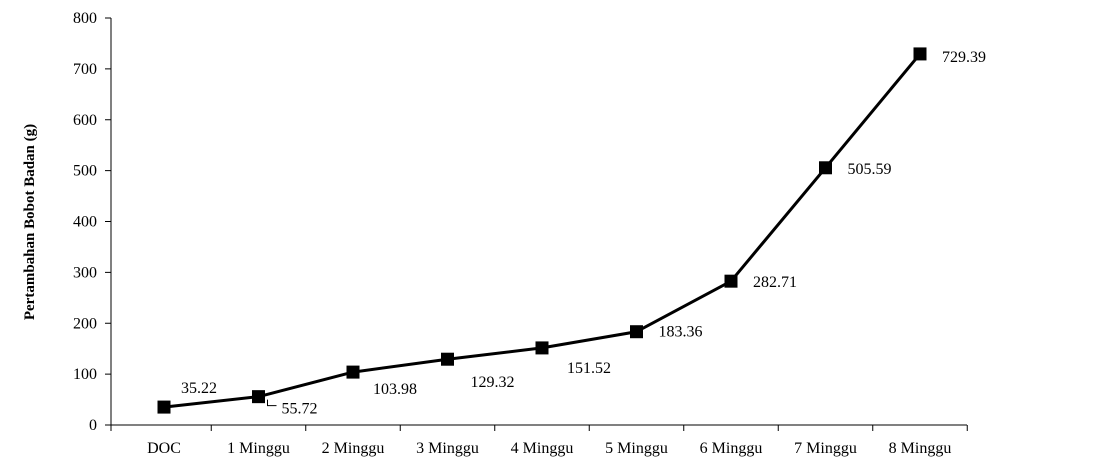  I want to click on x-tick-label: 1 Minggu, so click(258, 448).